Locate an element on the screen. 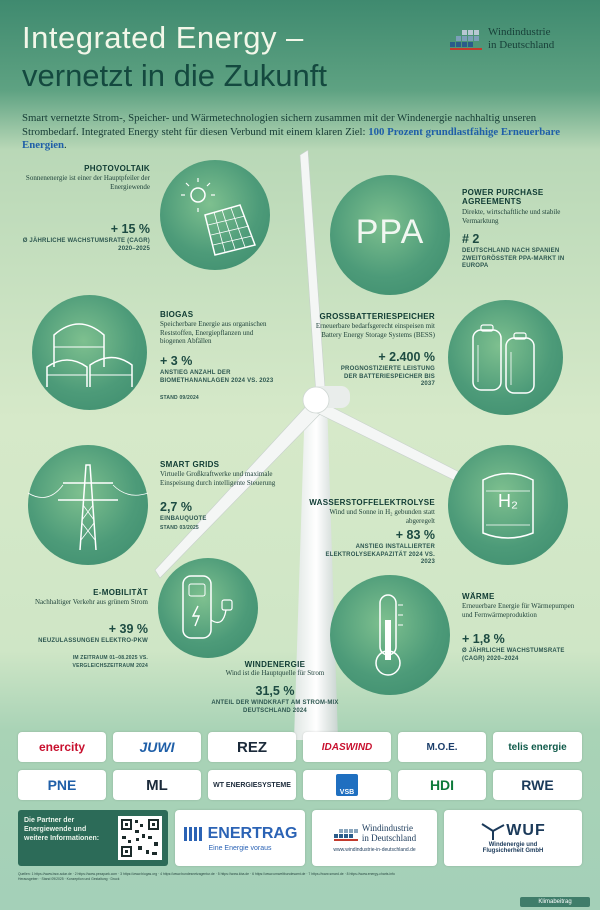 The height and width of the screenshot is (910, 600). partner-hdi: HDI is located at coordinates (442, 785).